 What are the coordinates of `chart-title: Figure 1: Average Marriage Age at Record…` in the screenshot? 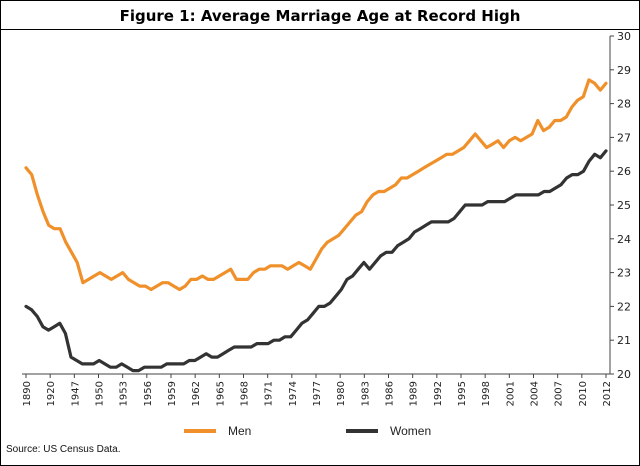 It's located at (320, 16).